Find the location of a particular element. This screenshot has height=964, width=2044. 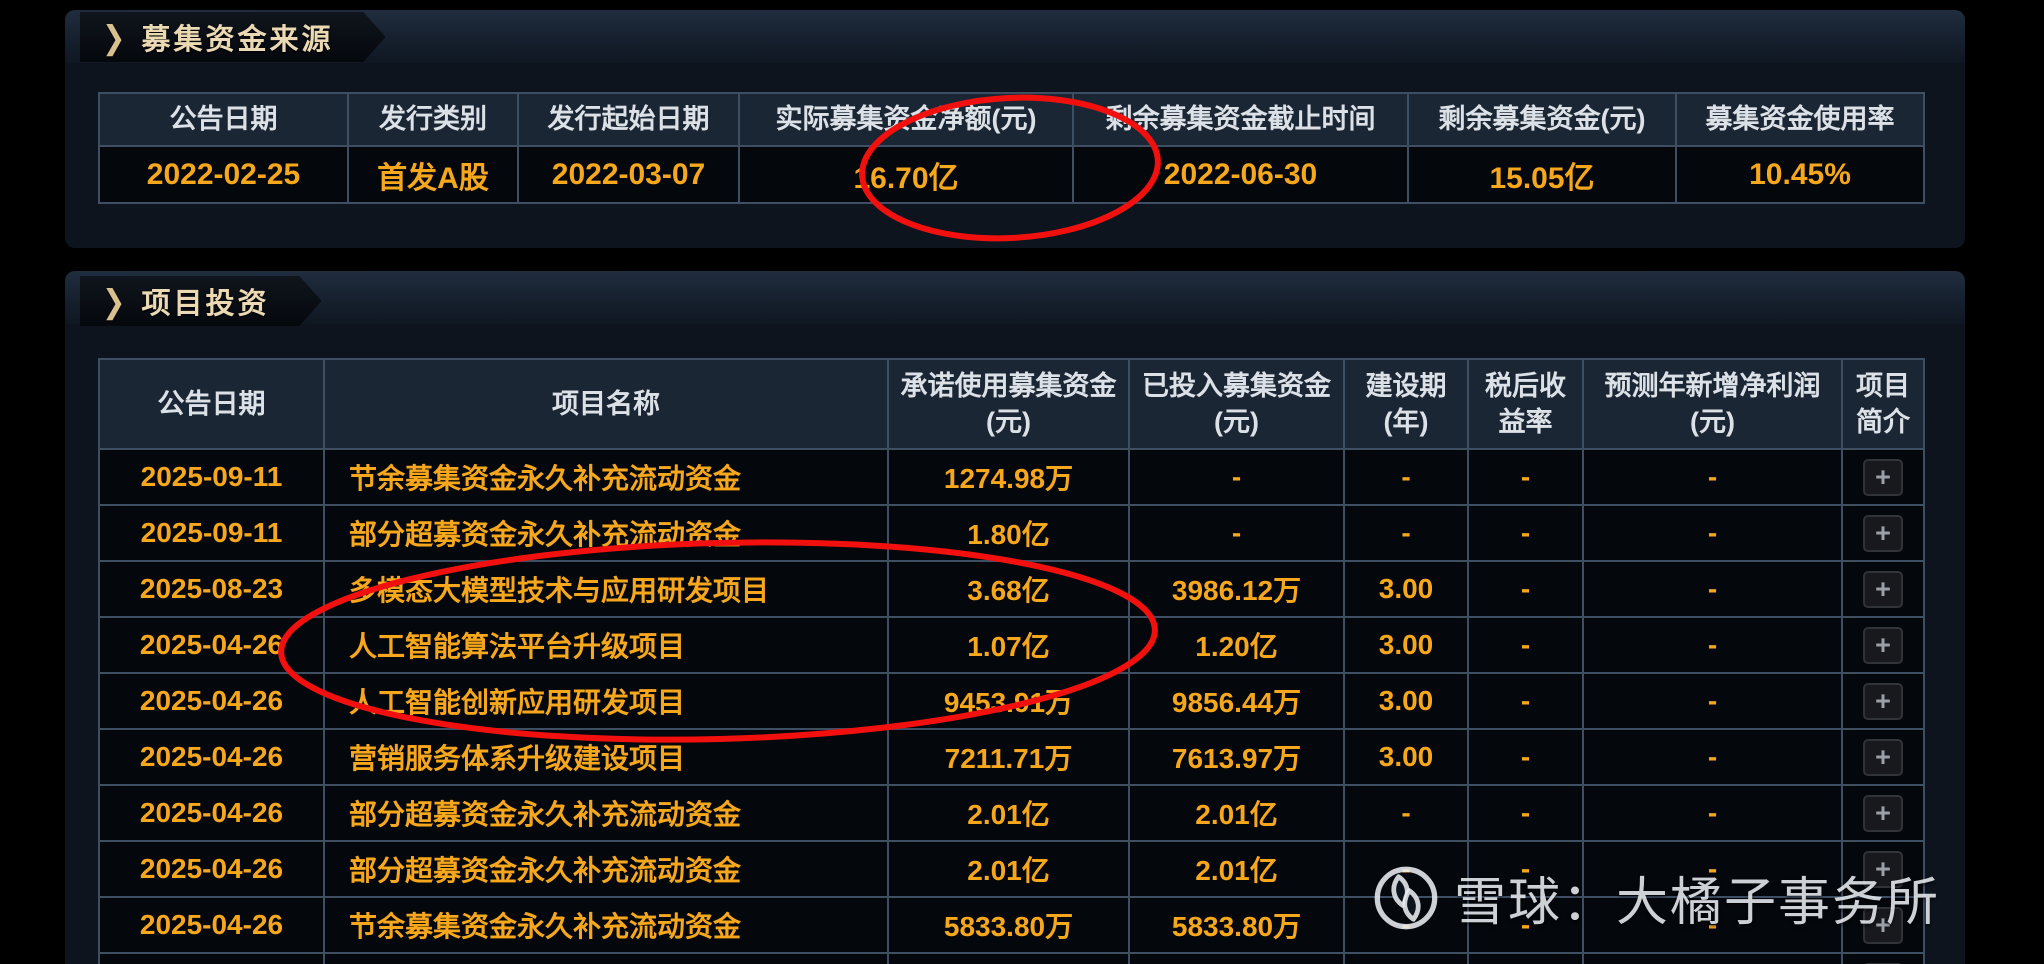

table-cell: 7613.97万 is located at coordinates (1236, 757).